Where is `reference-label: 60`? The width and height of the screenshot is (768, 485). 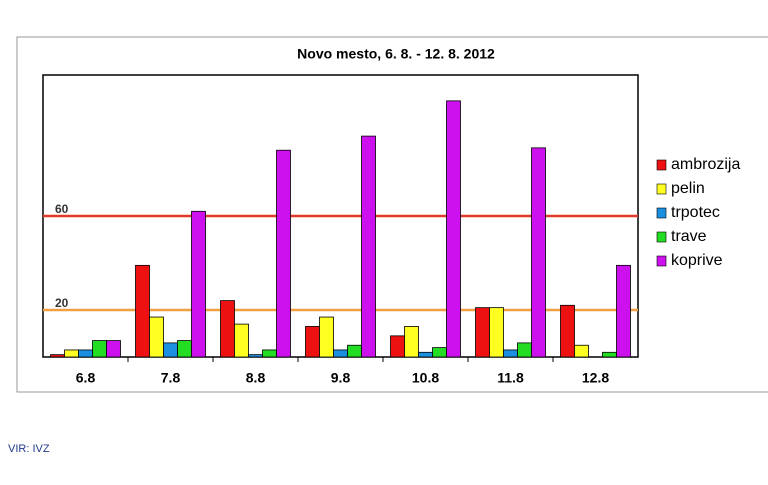
reference-label: 60 is located at coordinates (62, 209).